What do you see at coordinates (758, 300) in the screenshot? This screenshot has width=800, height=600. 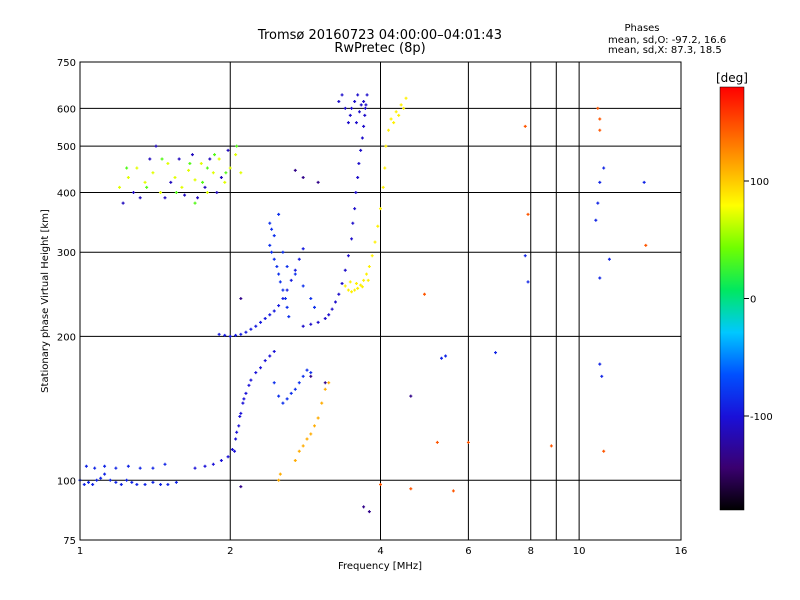 I see `colorbar-ticks: 100 0 -100` at bounding box center [758, 300].